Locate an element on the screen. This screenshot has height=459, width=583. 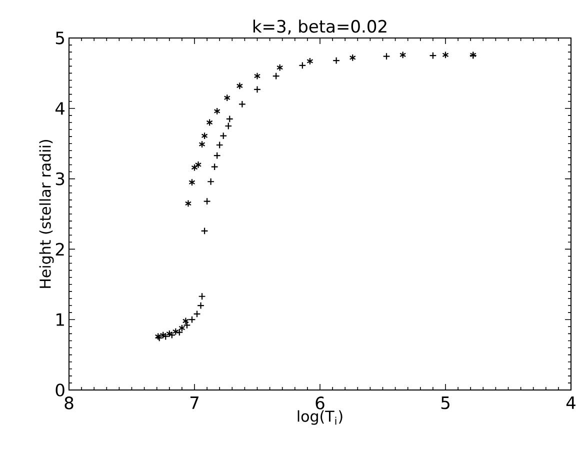
x-tick-label: 8 is located at coordinates (69, 403).